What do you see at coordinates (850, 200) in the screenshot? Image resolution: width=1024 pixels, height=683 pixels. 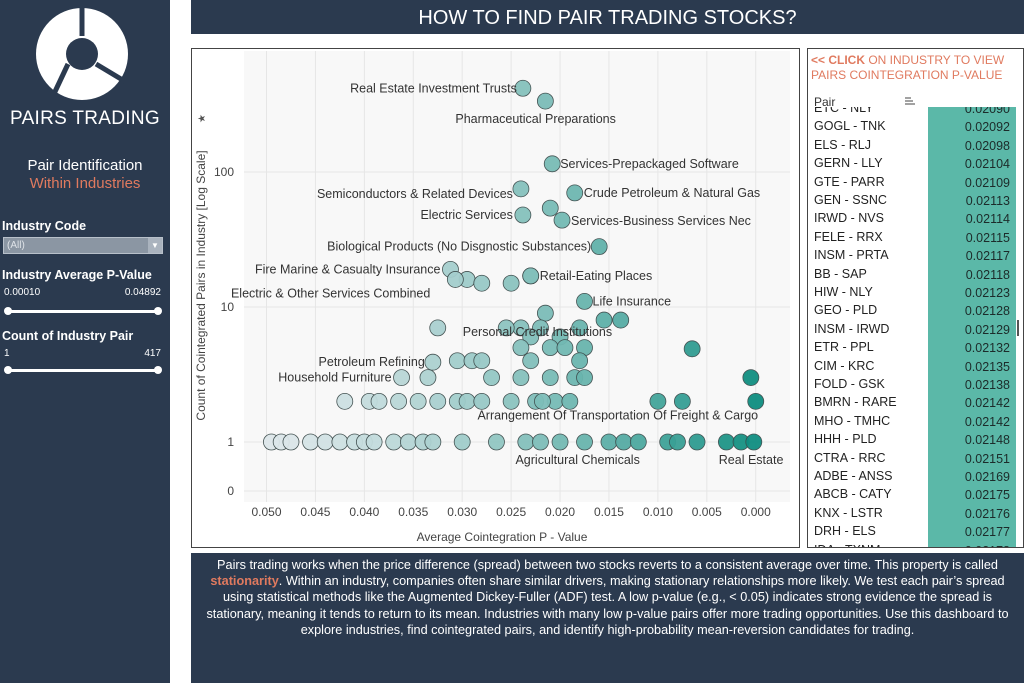 I see `pair-name: GEN - SSNC` at bounding box center [850, 200].